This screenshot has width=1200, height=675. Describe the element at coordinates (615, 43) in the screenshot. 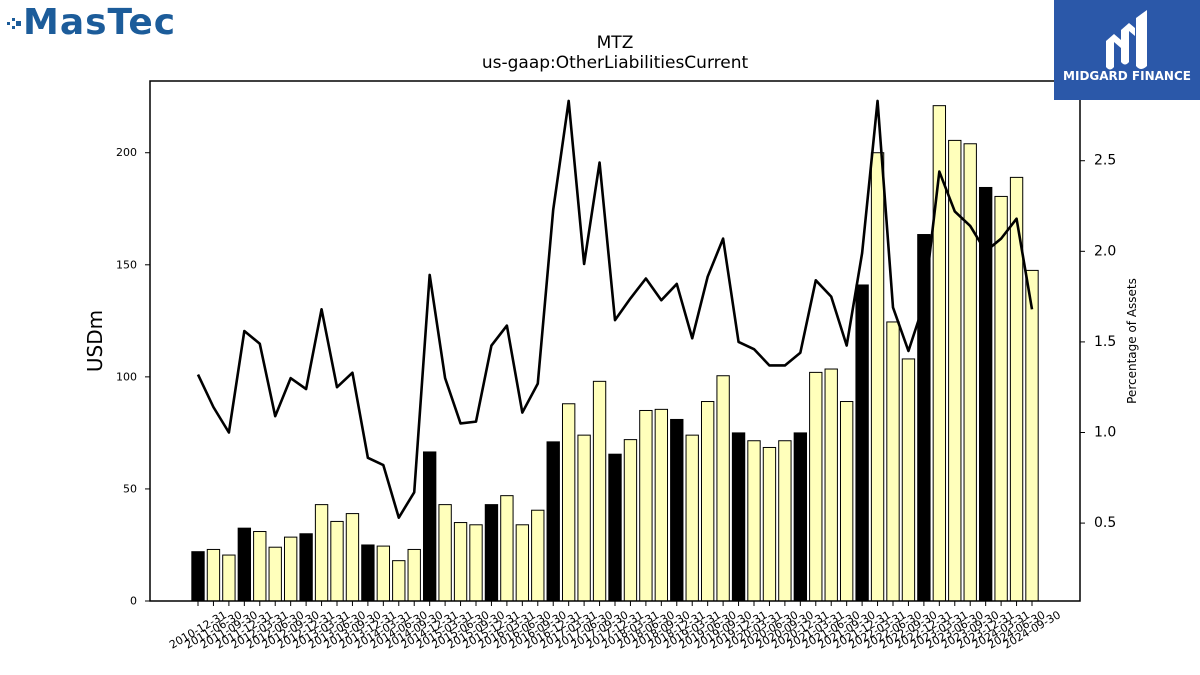

I see `chart-title: MTZ` at that location.